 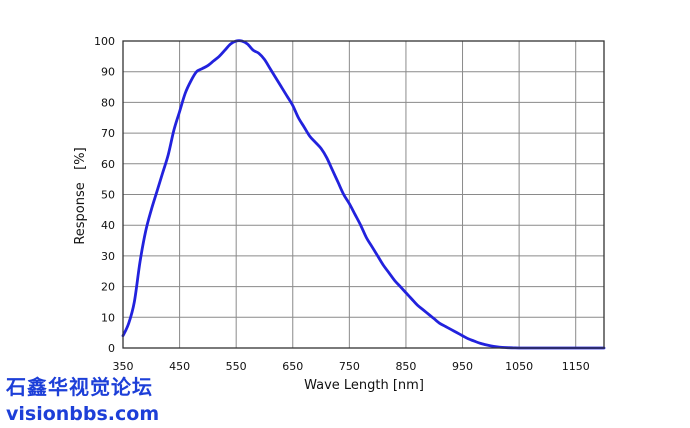 I want to click on x-tick-label: 950, so click(x=462, y=366).